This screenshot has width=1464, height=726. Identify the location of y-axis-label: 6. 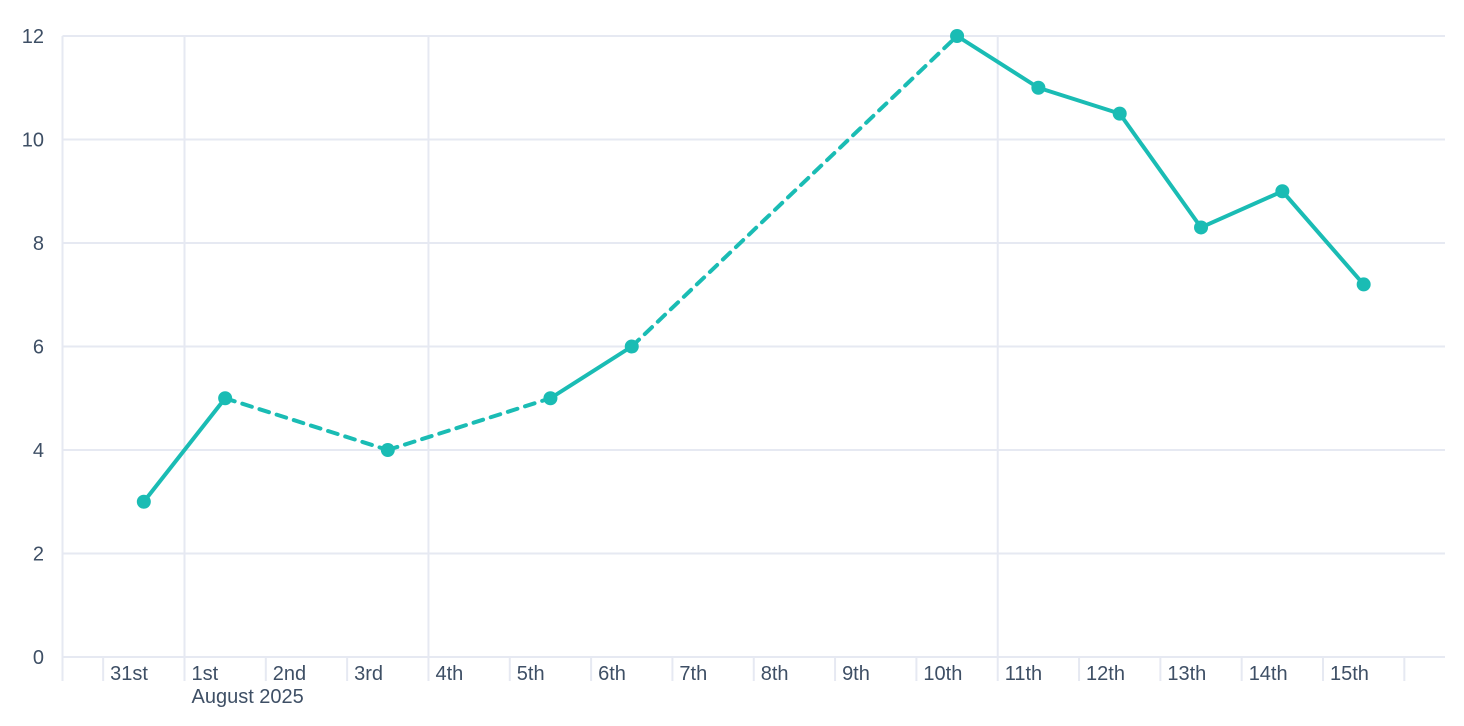
(38, 348).